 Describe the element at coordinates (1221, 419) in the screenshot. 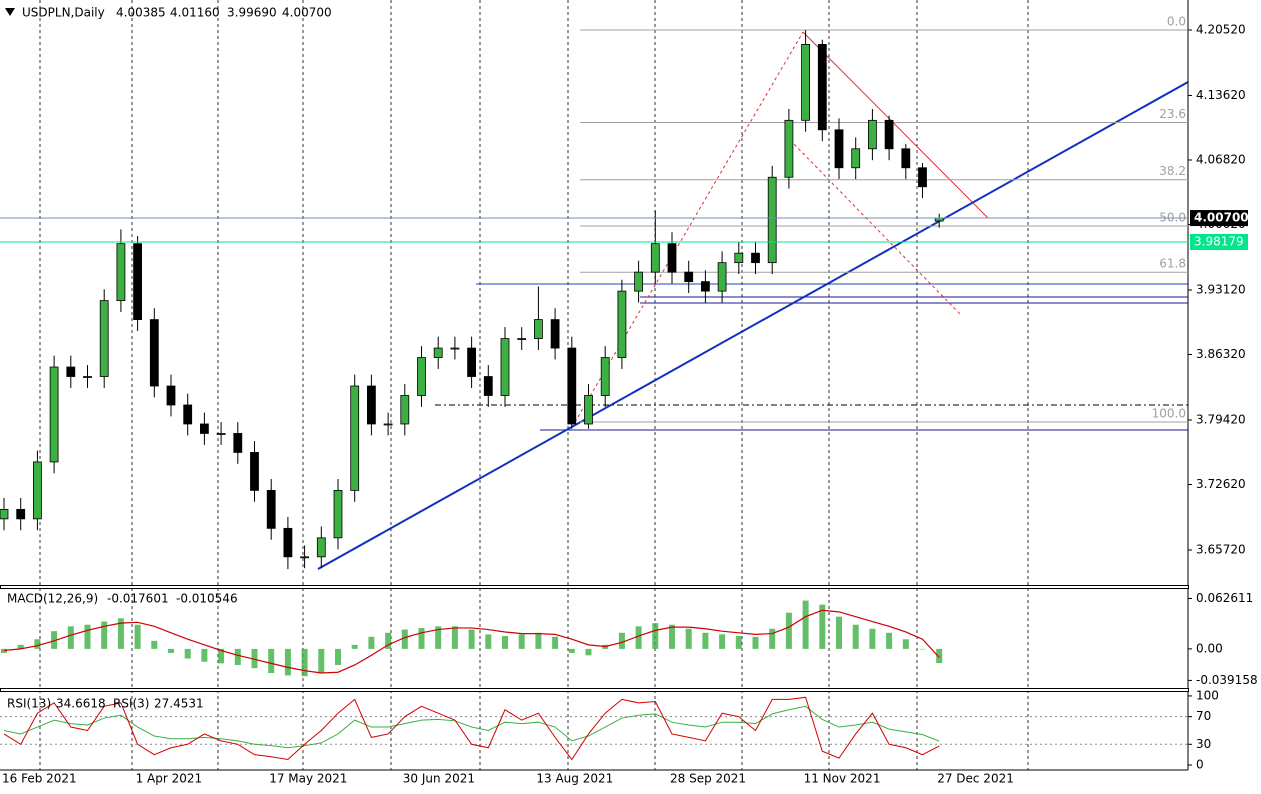

I see `y-tick-label: 3.79420` at that location.